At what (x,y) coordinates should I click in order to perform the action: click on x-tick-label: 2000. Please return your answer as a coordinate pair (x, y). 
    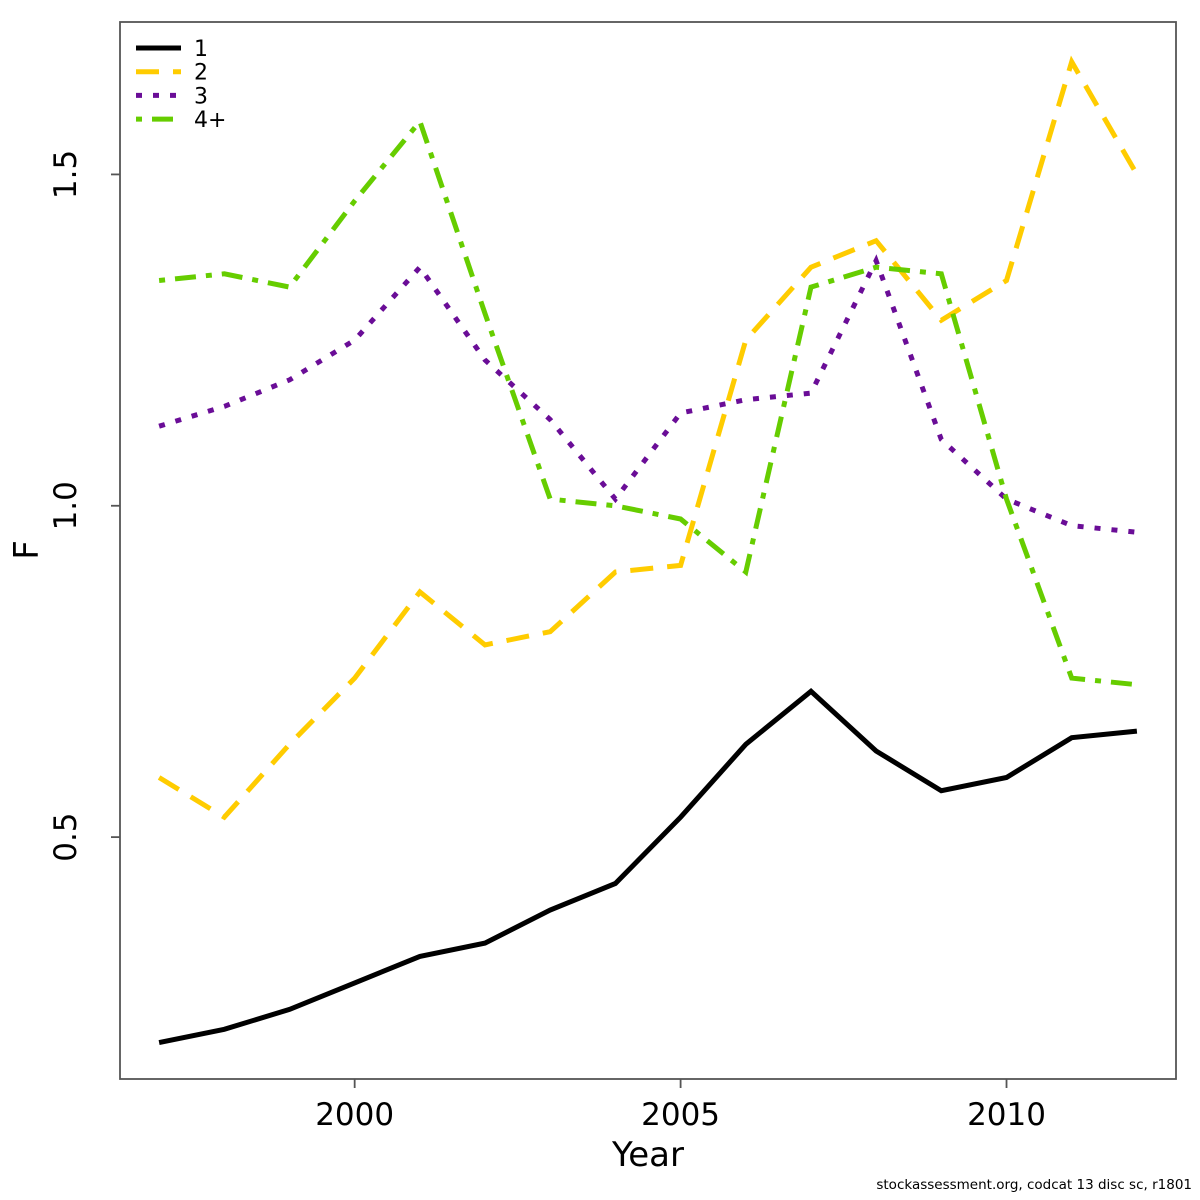
    Looking at the image, I should click on (354, 1115).